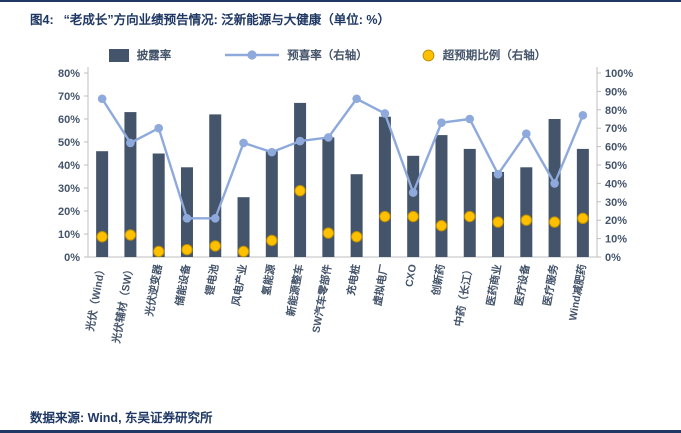 The image size is (681, 433). What do you see at coordinates (353, 280) in the screenshot?
I see `x-category-label: 充电桩` at bounding box center [353, 280].